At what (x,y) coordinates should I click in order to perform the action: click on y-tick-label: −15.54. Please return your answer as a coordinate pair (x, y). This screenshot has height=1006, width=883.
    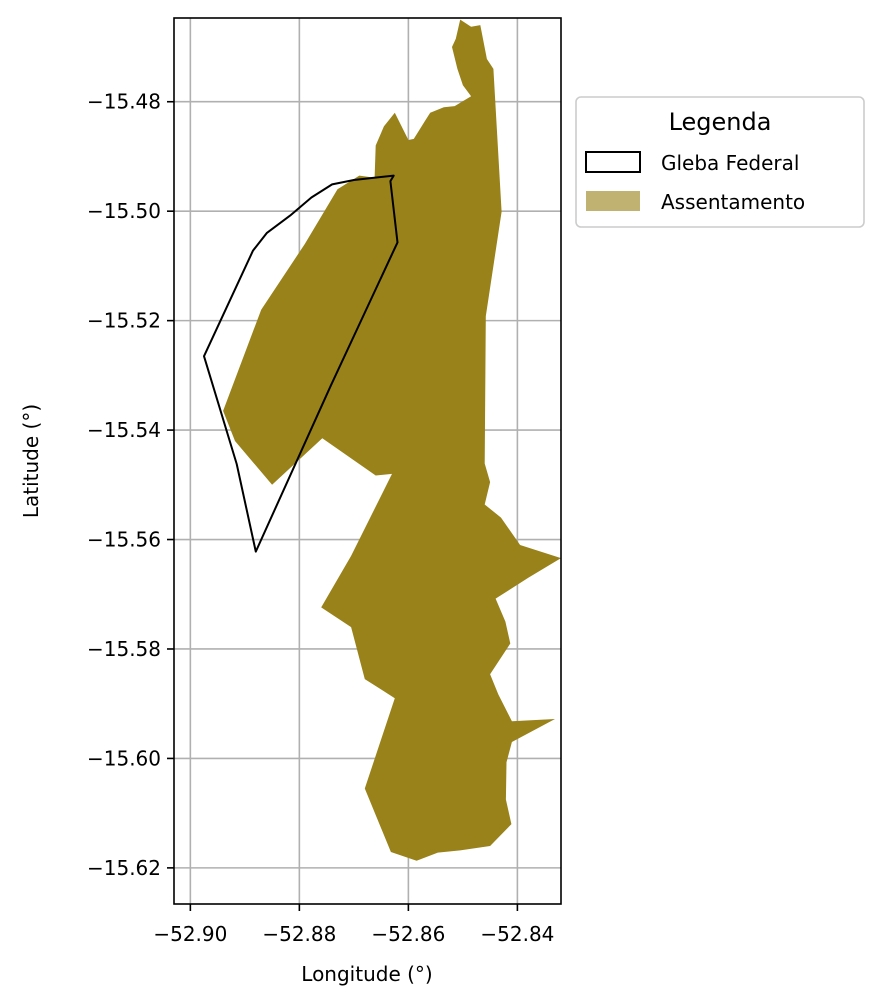
    Looking at the image, I should click on (124, 430).